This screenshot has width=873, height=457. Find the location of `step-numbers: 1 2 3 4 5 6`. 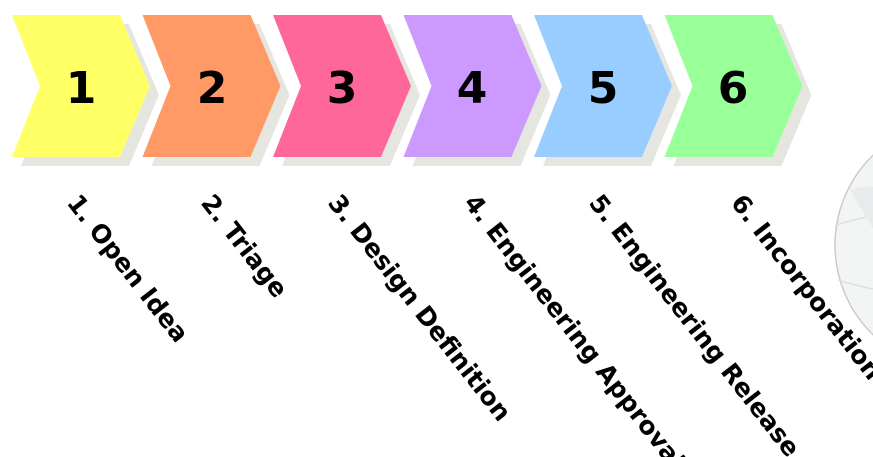

step-numbers: 1 2 3 4 5 6 is located at coordinates (407, 88).